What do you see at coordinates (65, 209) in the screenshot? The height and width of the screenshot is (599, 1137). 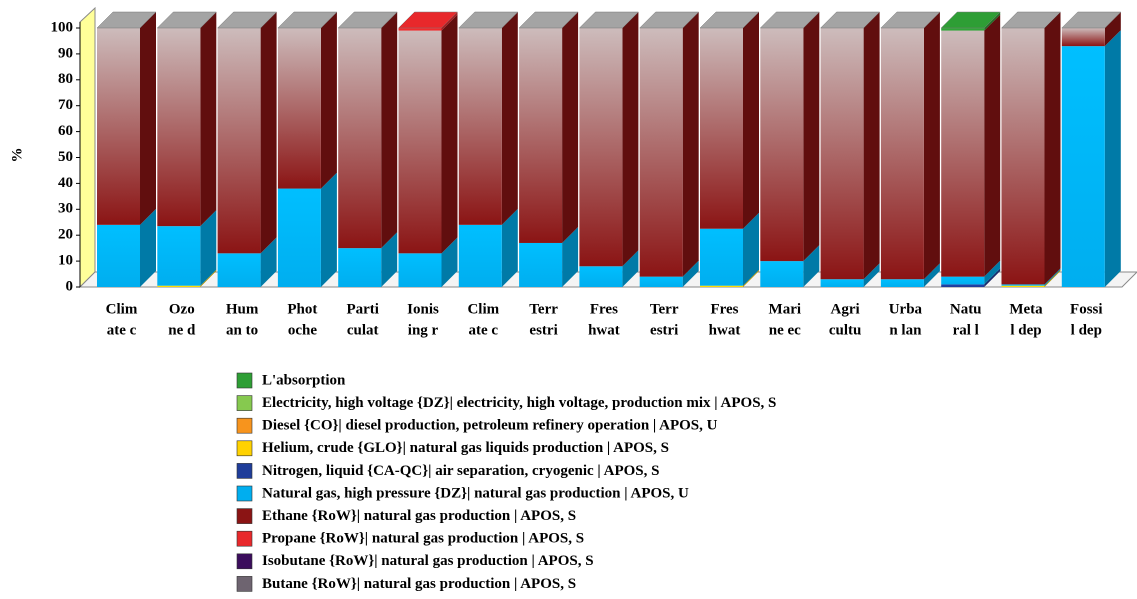 I see `y-tick-label: 30` at bounding box center [65, 209].